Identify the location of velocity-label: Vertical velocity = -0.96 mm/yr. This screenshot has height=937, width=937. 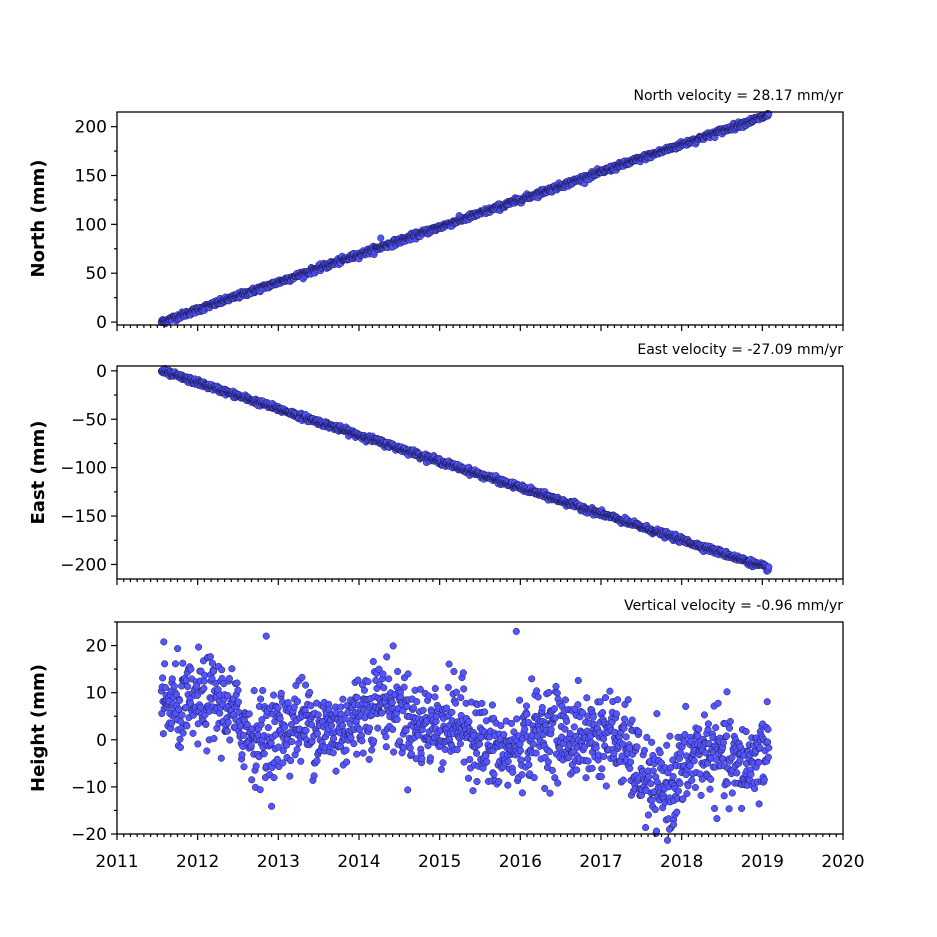
(733, 606).